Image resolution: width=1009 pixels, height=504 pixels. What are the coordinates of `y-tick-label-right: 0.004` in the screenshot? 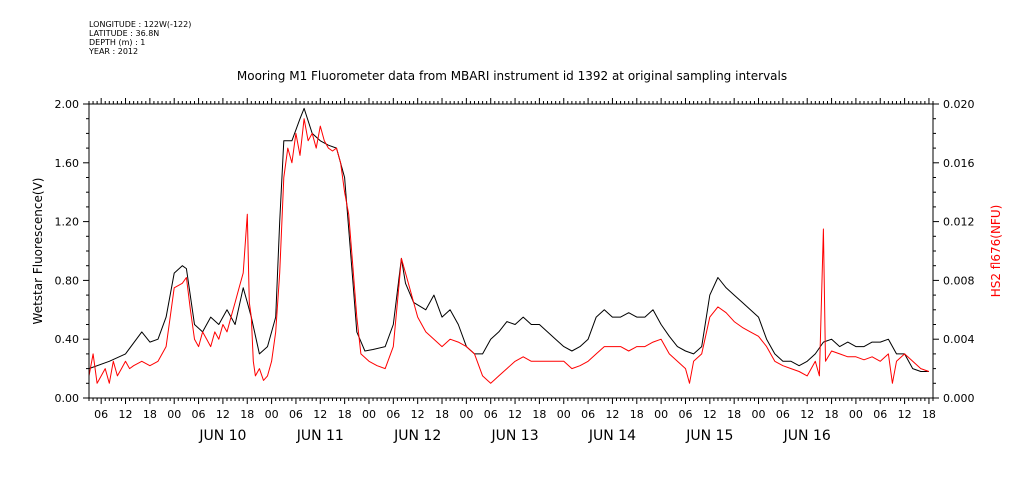 It's located at (959, 339).